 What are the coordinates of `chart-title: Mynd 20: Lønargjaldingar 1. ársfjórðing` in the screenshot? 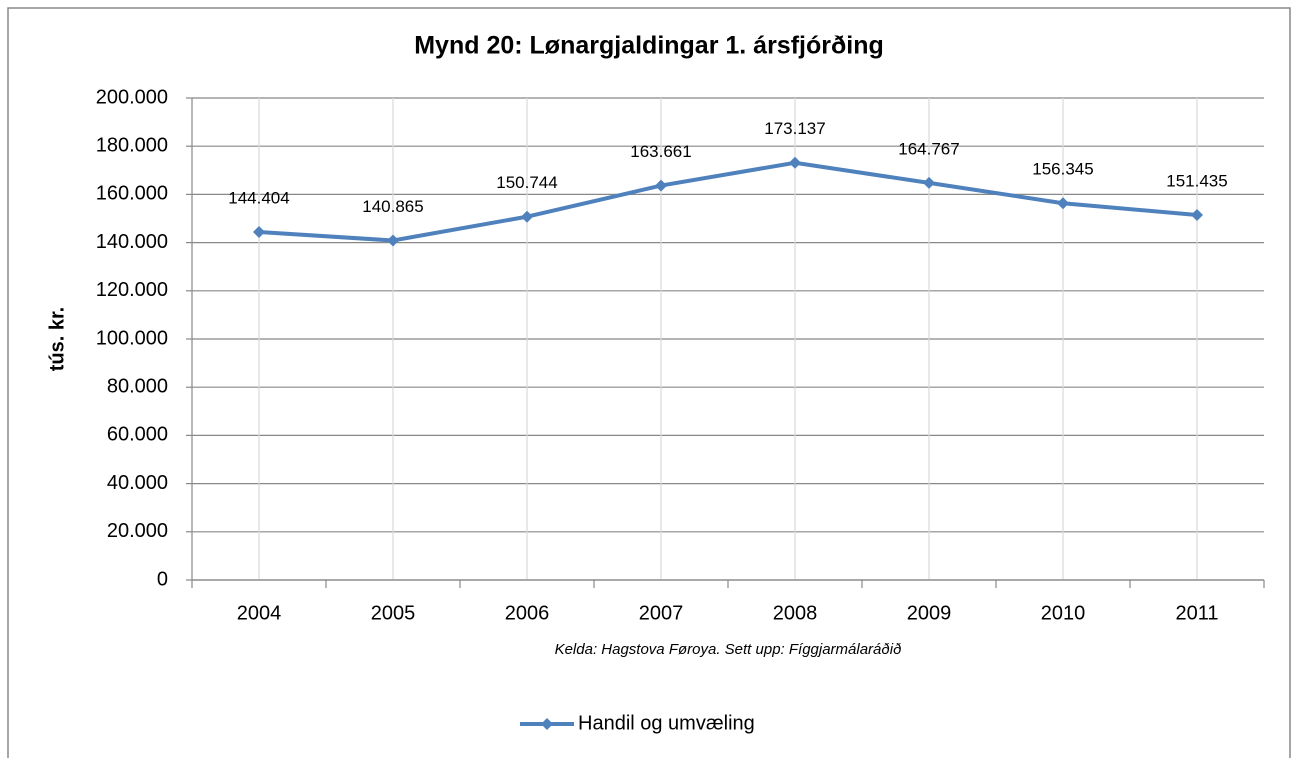 It's located at (649, 46).